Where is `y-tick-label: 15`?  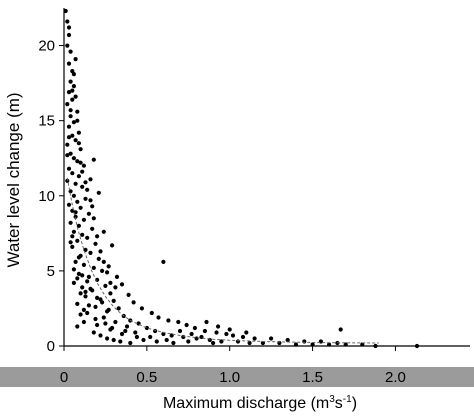 y-tick-label: 15 is located at coordinates (46, 121).